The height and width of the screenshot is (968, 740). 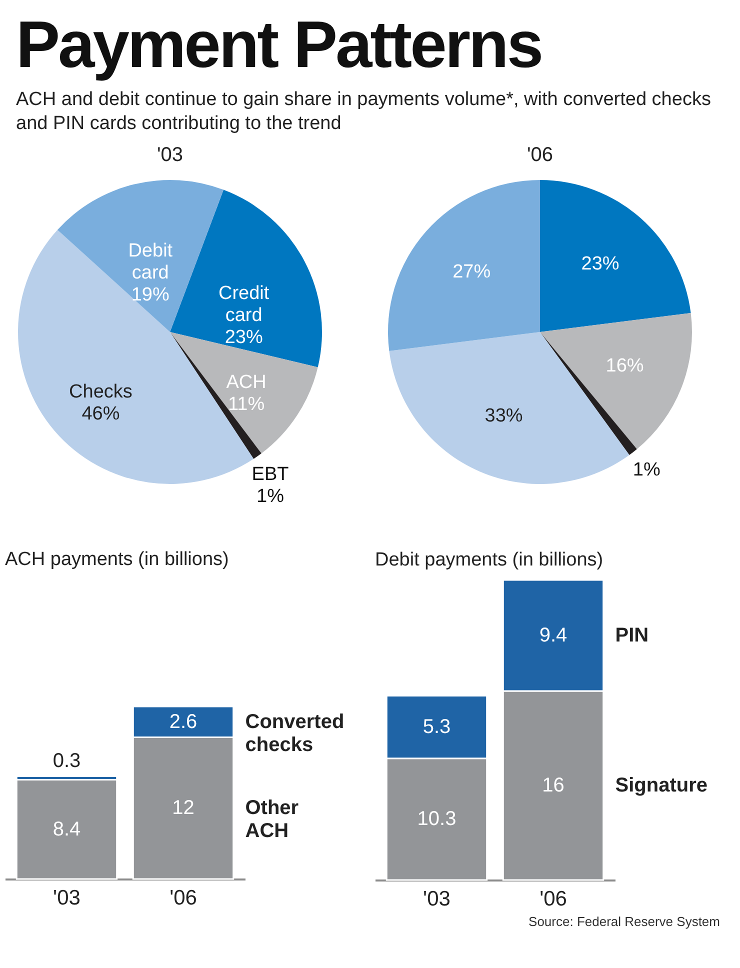 I want to click on text: ACH and debit continue to gain share in payments volume*, with converted checks and PIN cards contributing to the trend, so click(x=364, y=112).